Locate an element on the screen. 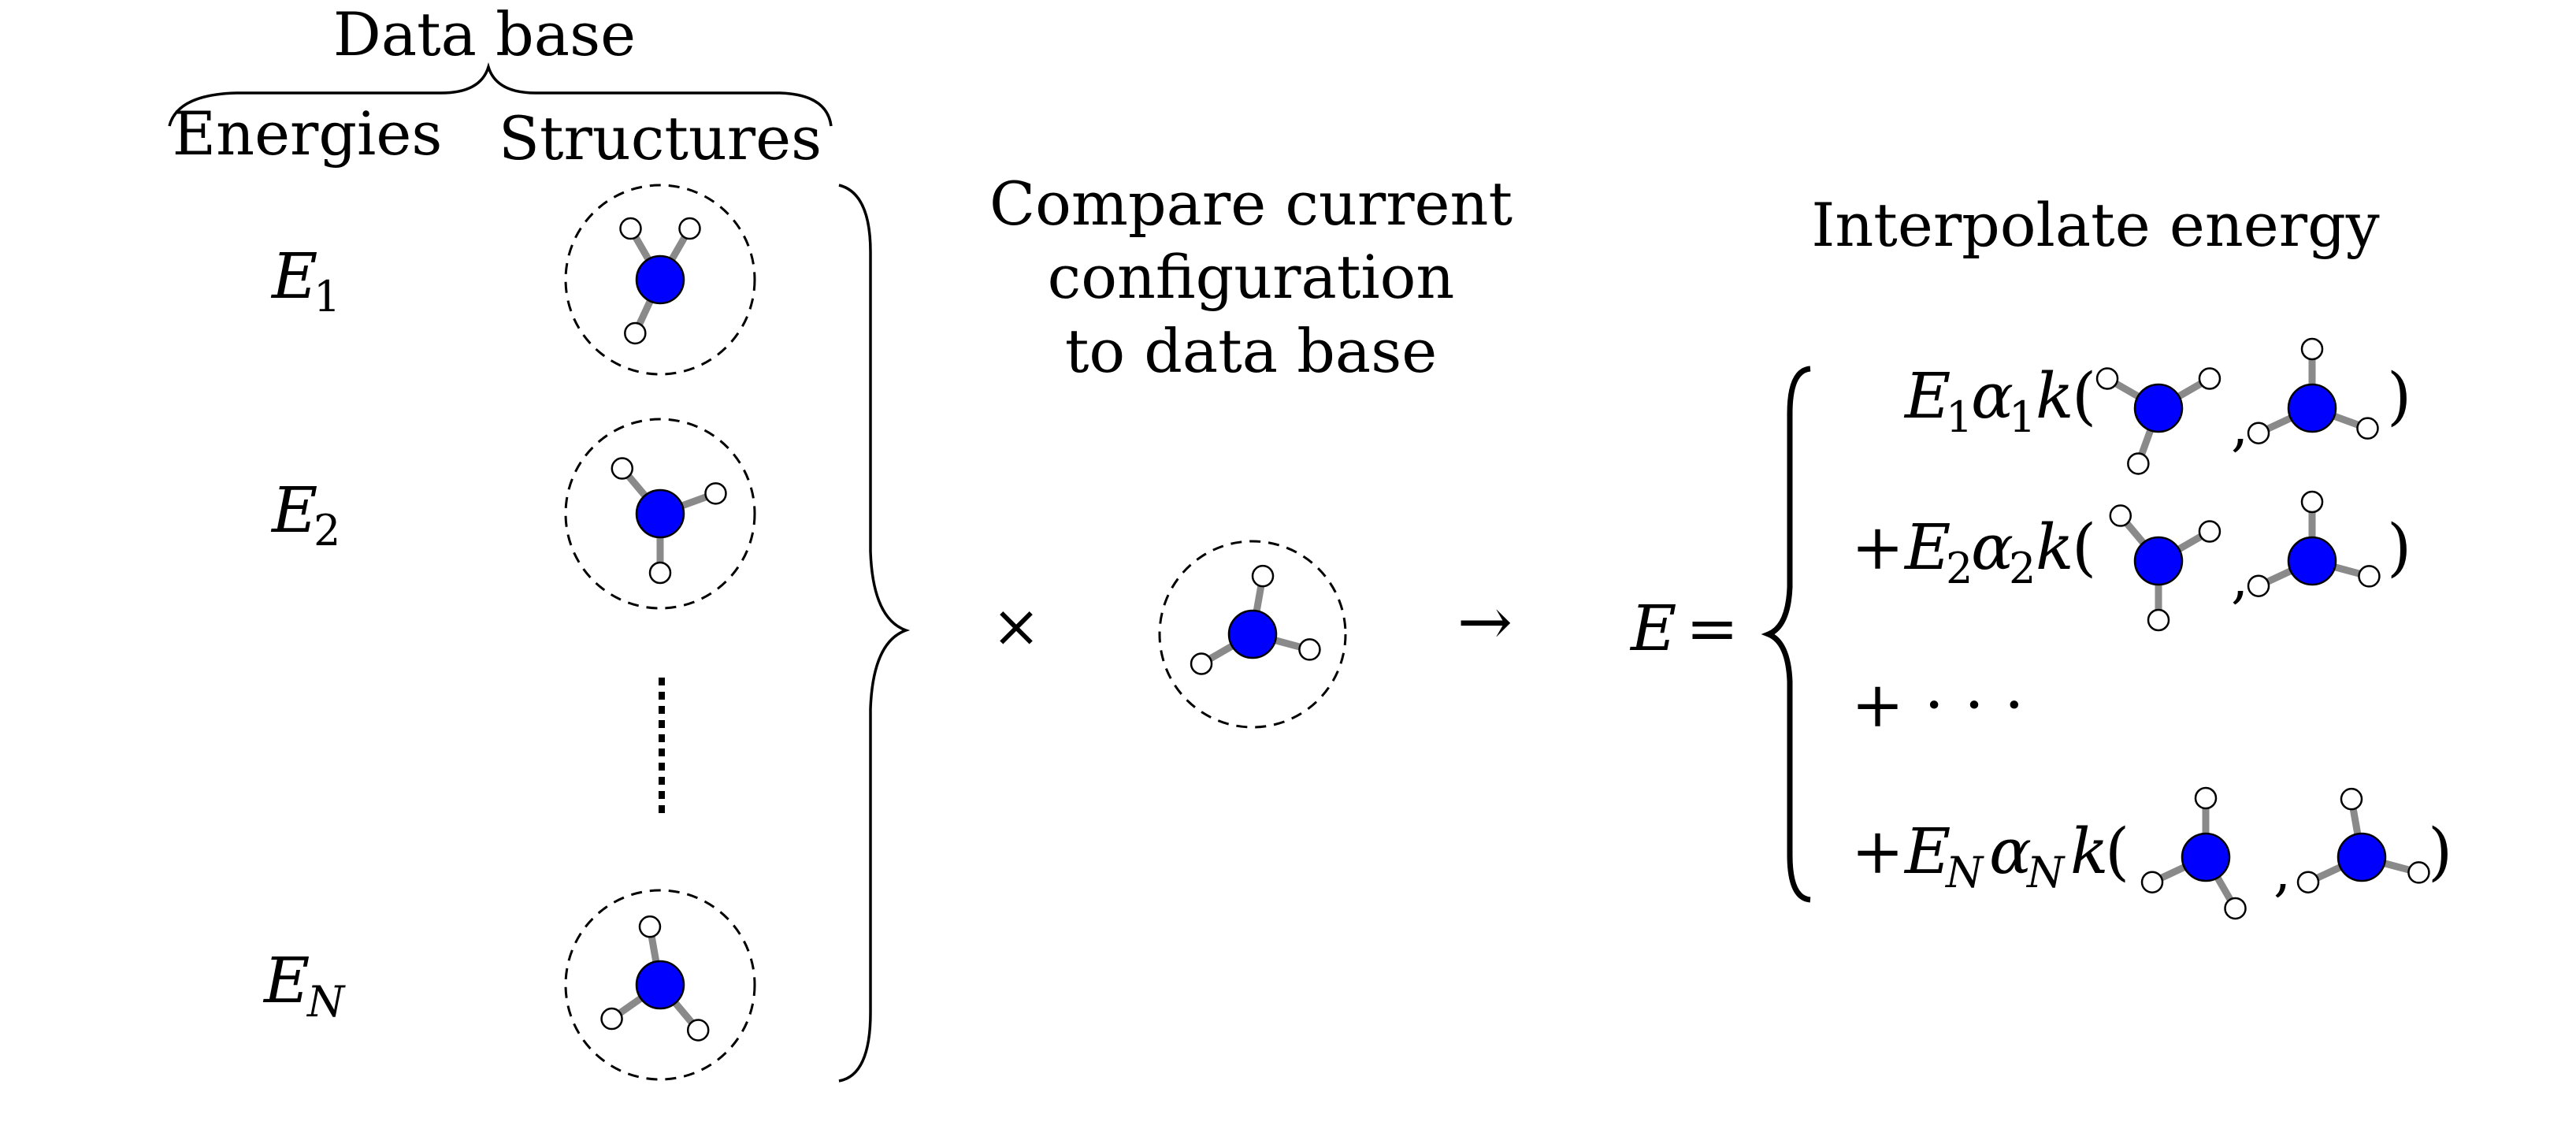 This screenshot has height=1144, width=2576. interpolation-brace is located at coordinates (1786, 634).